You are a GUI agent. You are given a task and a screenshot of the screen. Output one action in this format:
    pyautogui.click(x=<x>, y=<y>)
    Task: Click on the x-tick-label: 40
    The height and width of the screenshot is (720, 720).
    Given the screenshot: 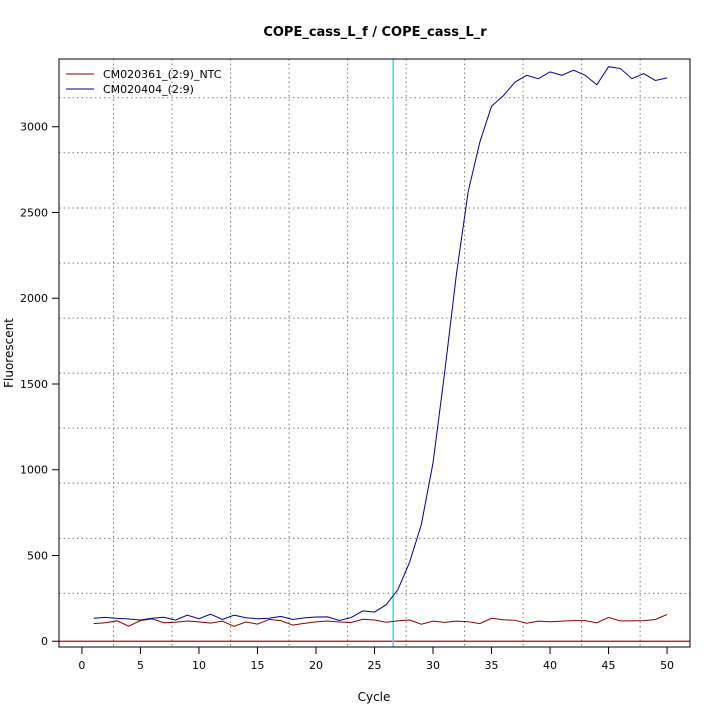 What is the action you would take?
    pyautogui.click(x=550, y=665)
    